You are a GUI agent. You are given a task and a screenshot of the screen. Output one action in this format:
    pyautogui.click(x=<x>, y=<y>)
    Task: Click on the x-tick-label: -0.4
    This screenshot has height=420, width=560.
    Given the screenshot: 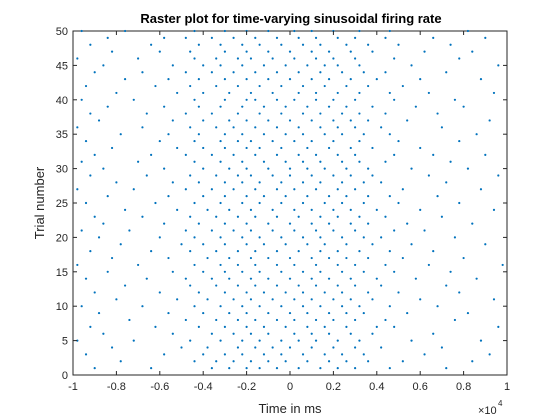 What is the action you would take?
    pyautogui.click(x=203, y=387)
    